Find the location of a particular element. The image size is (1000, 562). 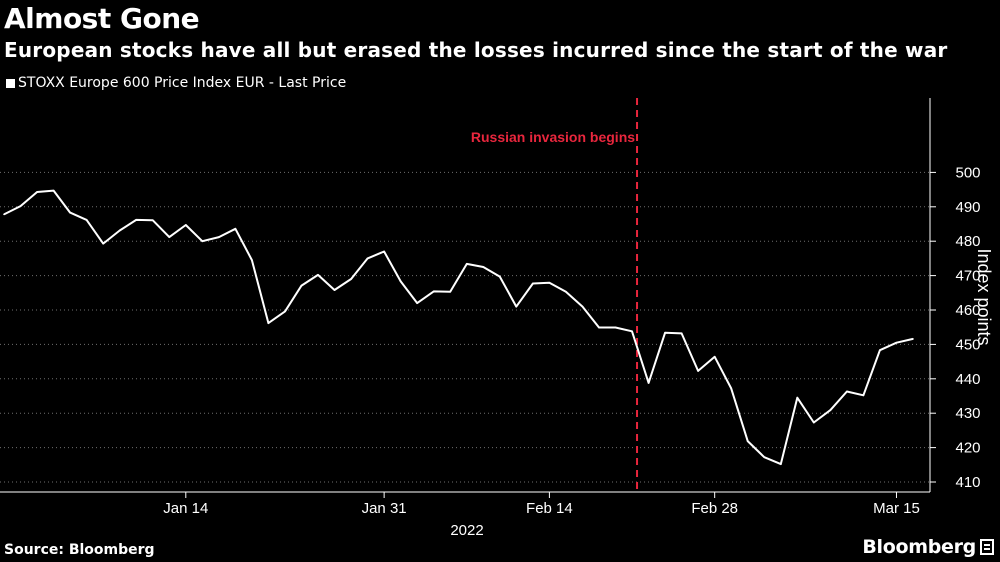

invasion-annotation-label: Russian invasion begins is located at coordinates (553, 137).